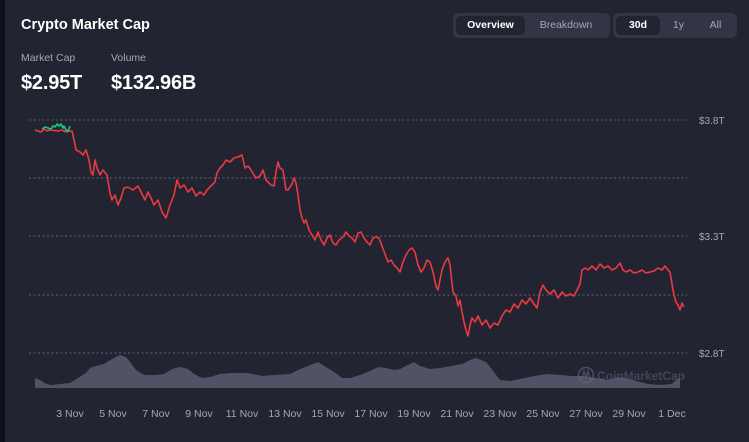  I want to click on y-tick-label: $2.8T, so click(712, 354).